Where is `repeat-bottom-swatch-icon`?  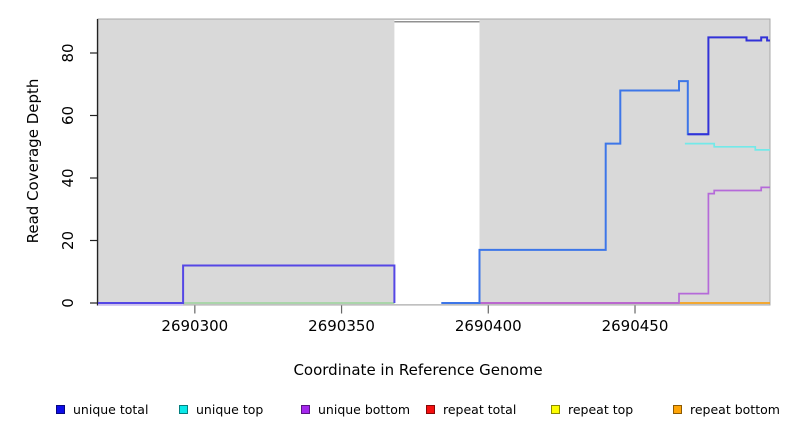 repeat-bottom-swatch-icon is located at coordinates (677, 409).